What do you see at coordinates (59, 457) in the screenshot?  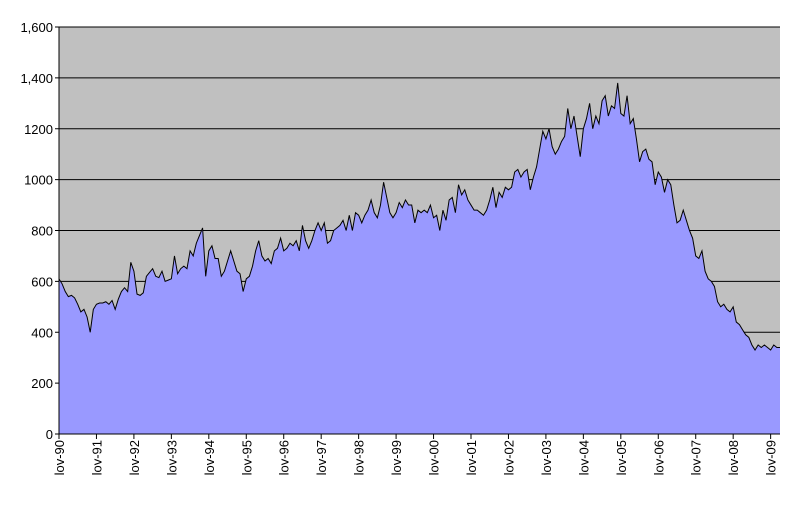 I see `x-tick-label: lov-90` at bounding box center [59, 457].